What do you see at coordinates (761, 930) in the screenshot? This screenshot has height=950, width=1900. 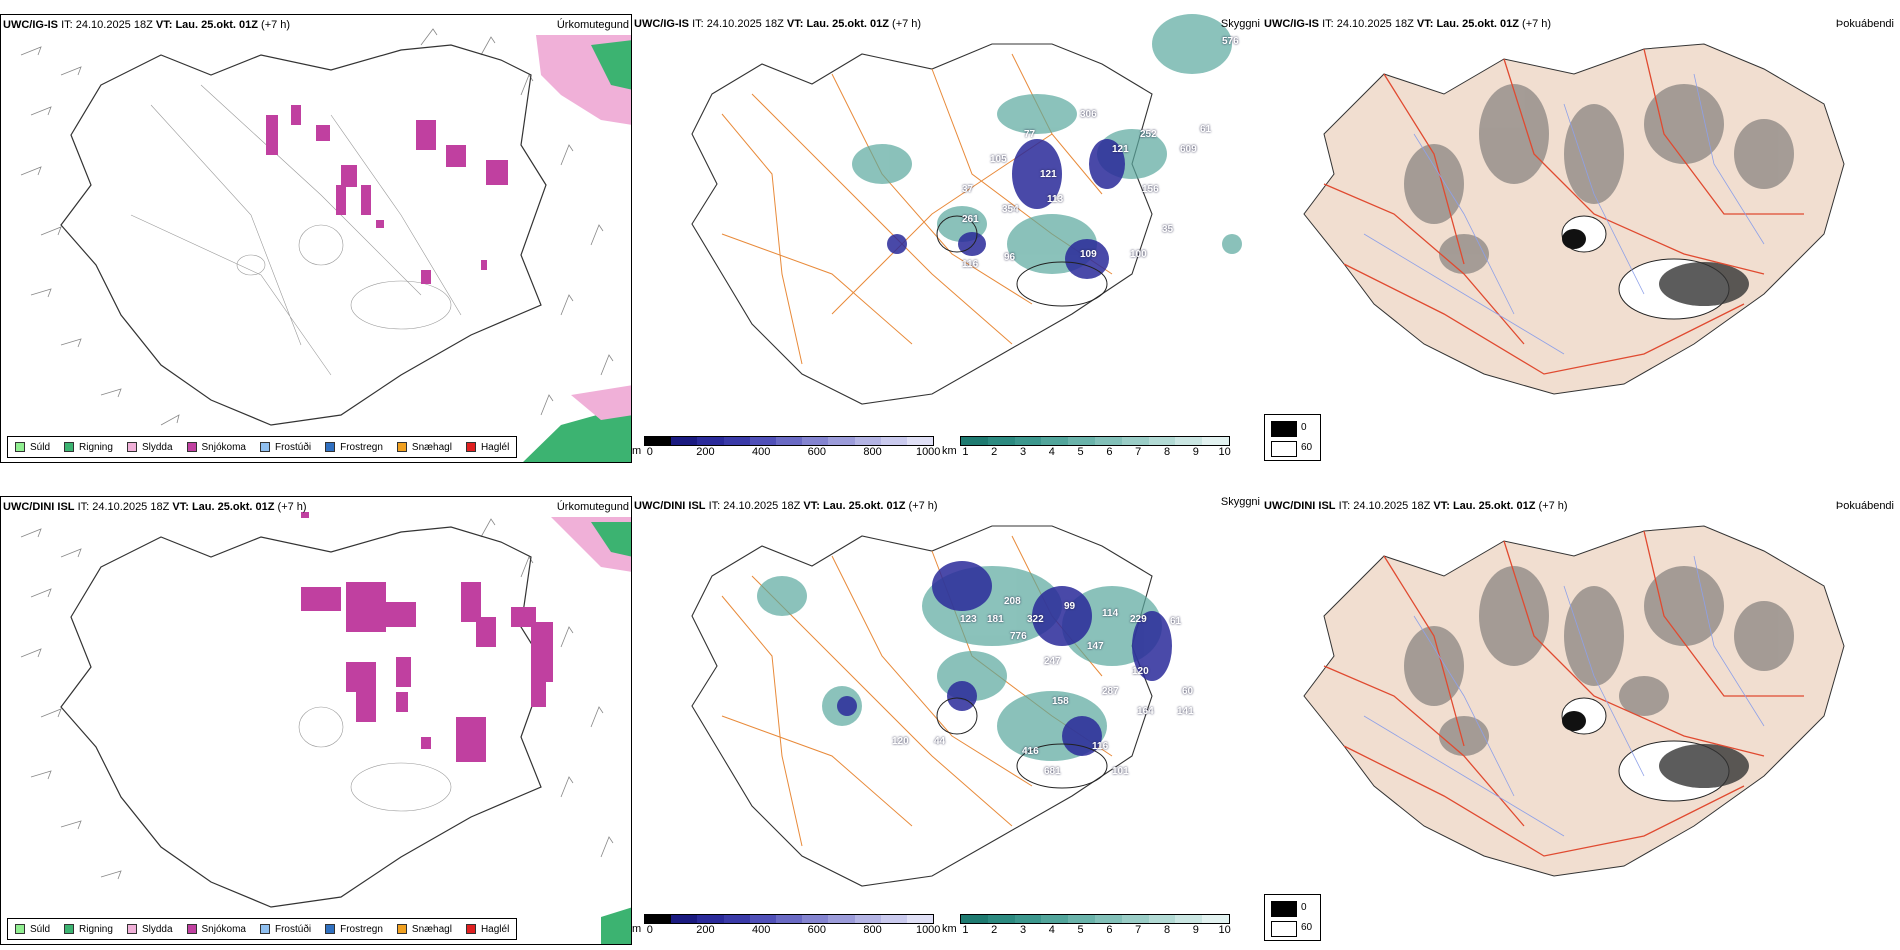 I see `ceiling-tick-label: 400` at bounding box center [761, 930].